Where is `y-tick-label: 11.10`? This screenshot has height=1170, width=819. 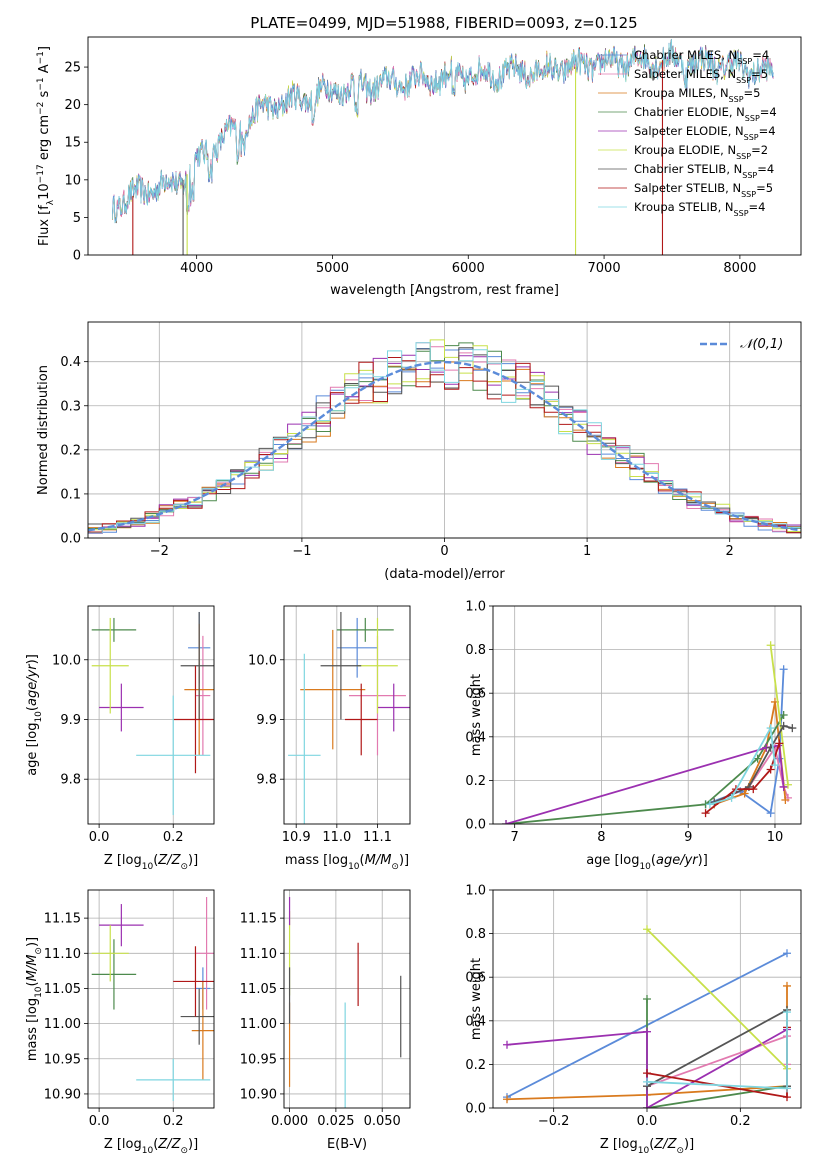 y-tick-label: 11.10 is located at coordinates (62, 954).